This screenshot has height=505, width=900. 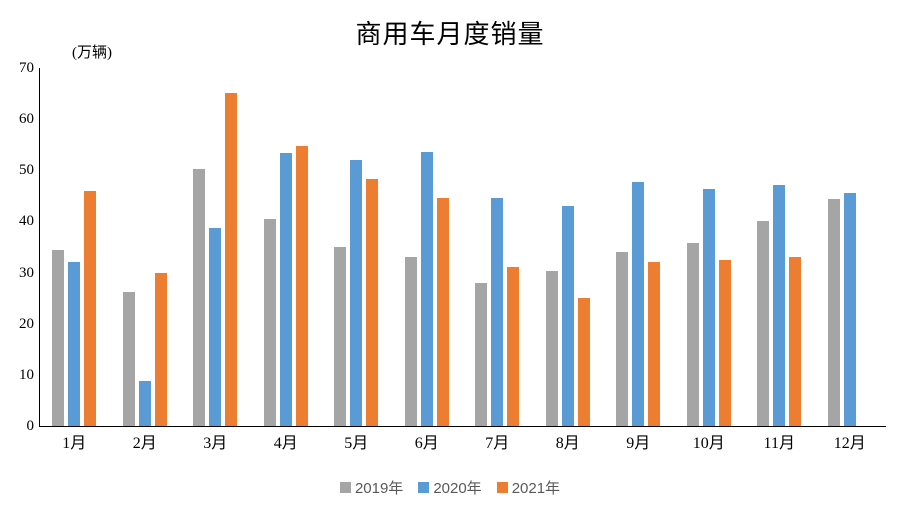 What do you see at coordinates (26, 68) in the screenshot?
I see `y-tick-label: 70` at bounding box center [26, 68].